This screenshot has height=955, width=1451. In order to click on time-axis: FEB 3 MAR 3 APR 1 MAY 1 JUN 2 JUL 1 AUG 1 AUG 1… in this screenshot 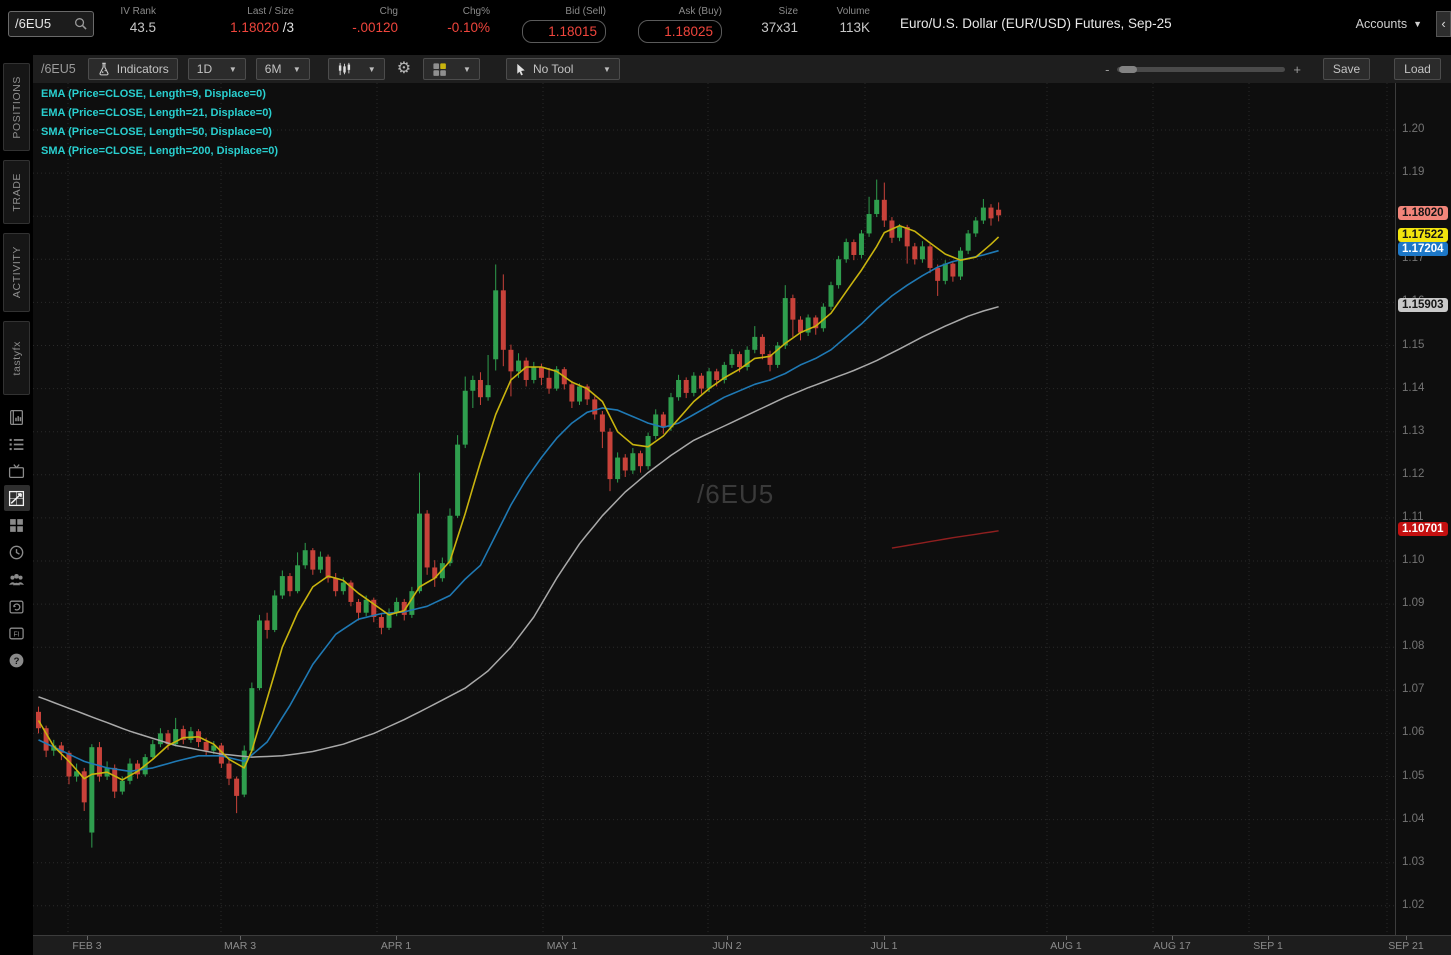, I will do `click(742, 945)`.